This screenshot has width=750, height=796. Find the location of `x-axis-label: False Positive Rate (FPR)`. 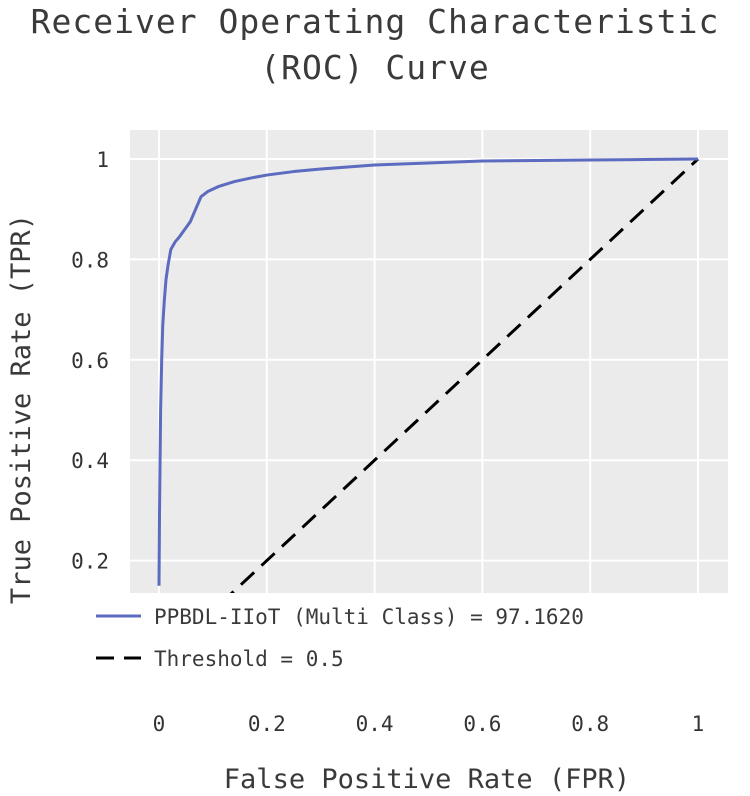

x-axis-label: False Positive Rate (FPR) is located at coordinates (427, 779).